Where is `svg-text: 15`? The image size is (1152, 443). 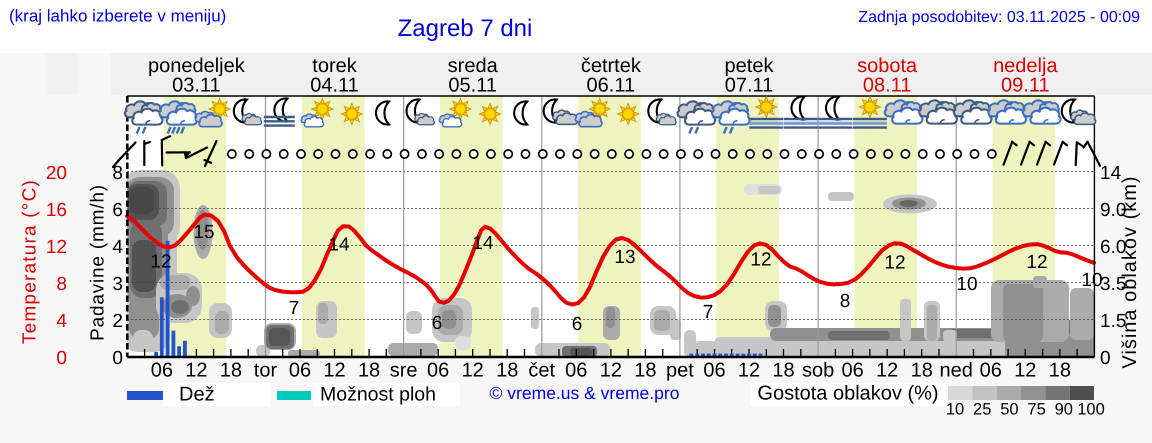
svg-text: 15 is located at coordinates (203, 232).